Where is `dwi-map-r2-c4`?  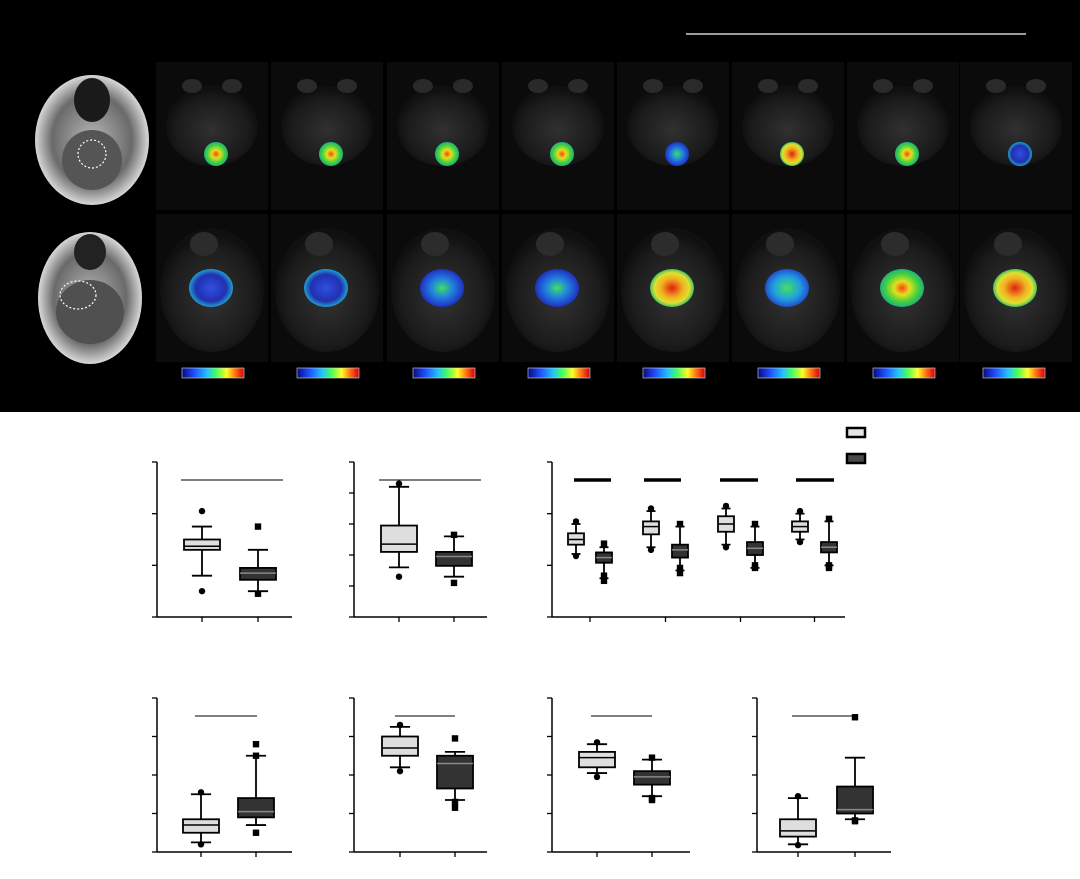 dwi-map-r2-c4 is located at coordinates (558, 288).